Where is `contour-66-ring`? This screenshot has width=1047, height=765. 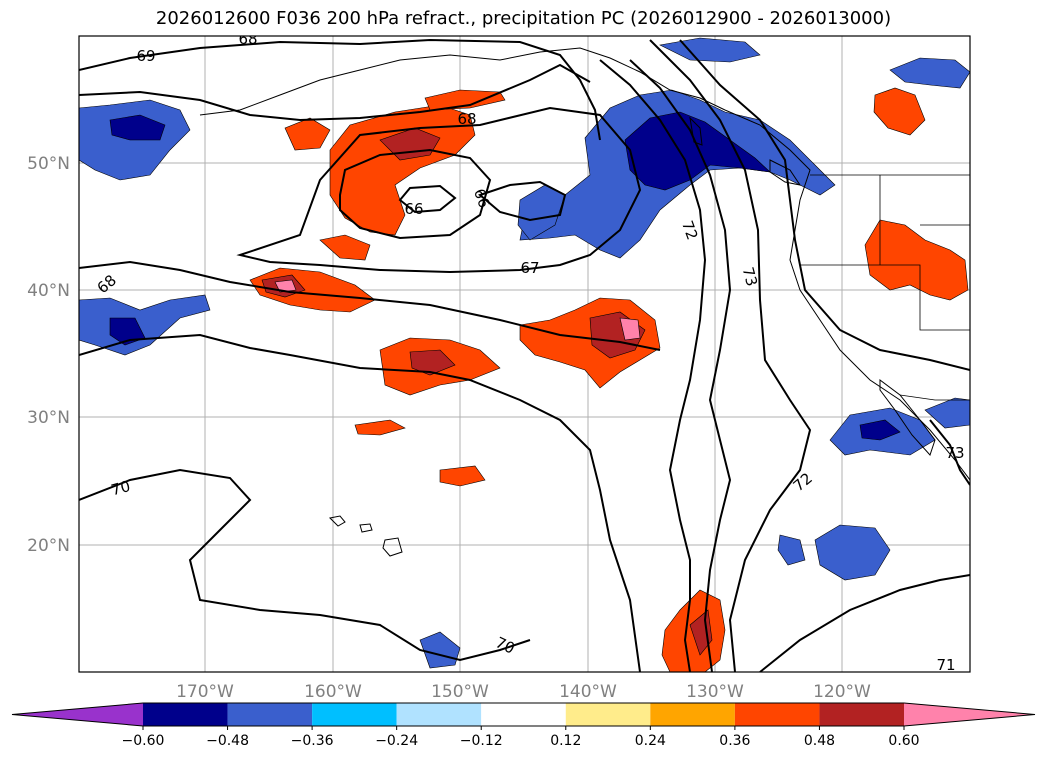 contour-66-ring is located at coordinates (415, 194).